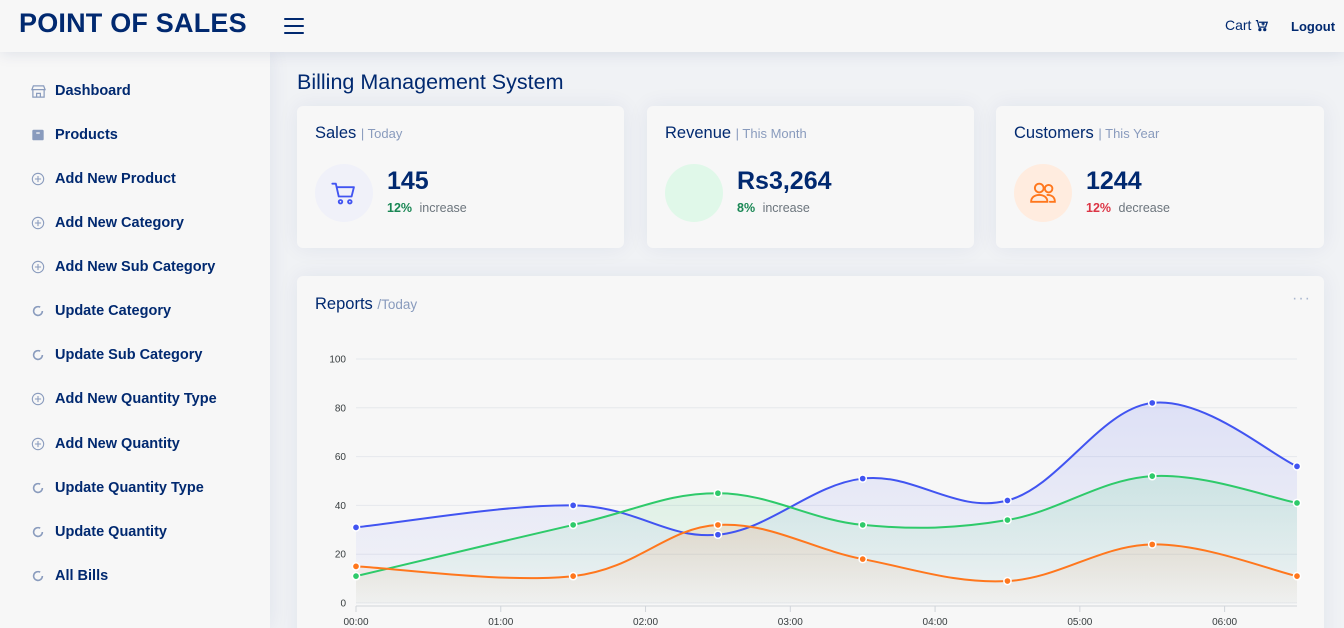 The height and width of the screenshot is (628, 1344). I want to click on sidebar-item-label: Add New Sub Category, so click(135, 267).